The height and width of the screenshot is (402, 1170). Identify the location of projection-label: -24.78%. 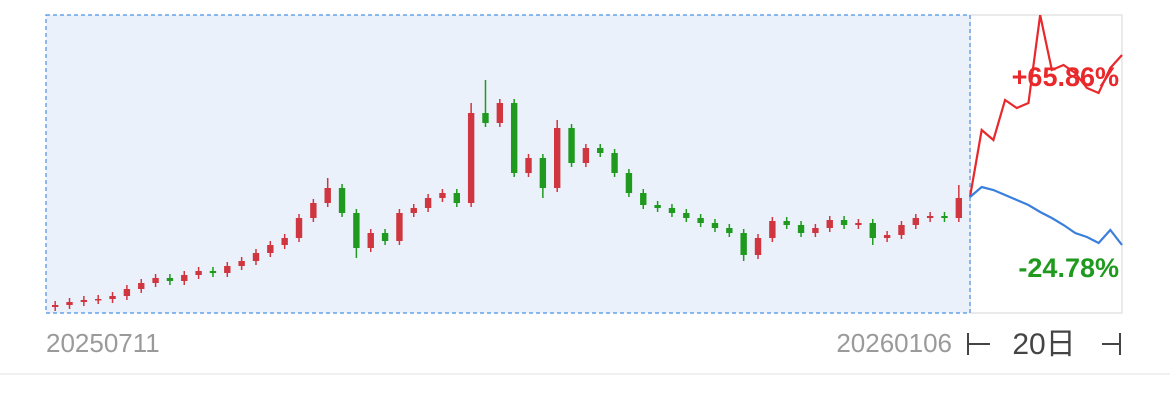
(1068, 268).